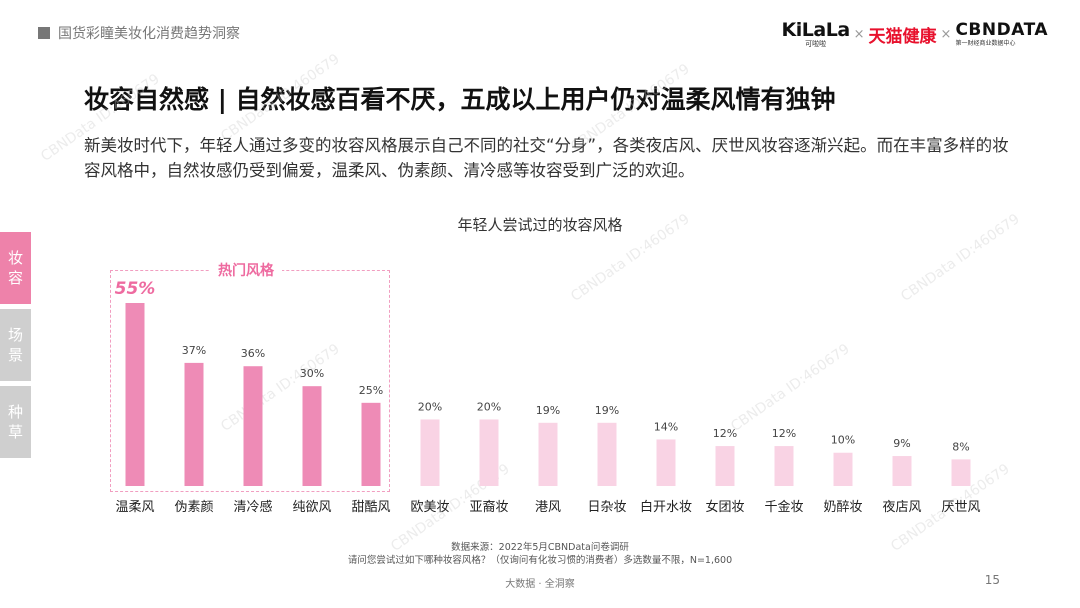 The height and width of the screenshot is (608, 1080). What do you see at coordinates (371, 444) in the screenshot?
I see `bar-甜酷风` at bounding box center [371, 444].